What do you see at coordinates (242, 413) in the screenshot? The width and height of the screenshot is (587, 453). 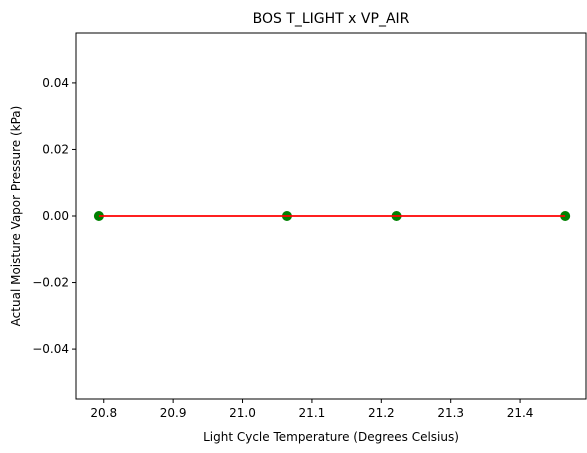 I see `x-tick-label: 21.0` at bounding box center [242, 413].